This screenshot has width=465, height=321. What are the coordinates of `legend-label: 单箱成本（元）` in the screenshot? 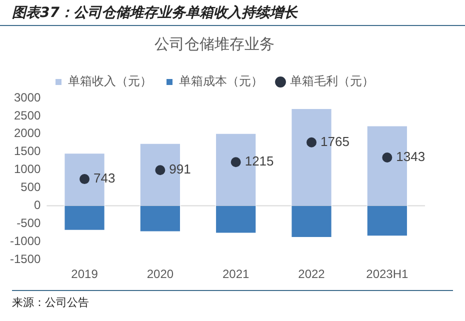 It's located at (221, 81).